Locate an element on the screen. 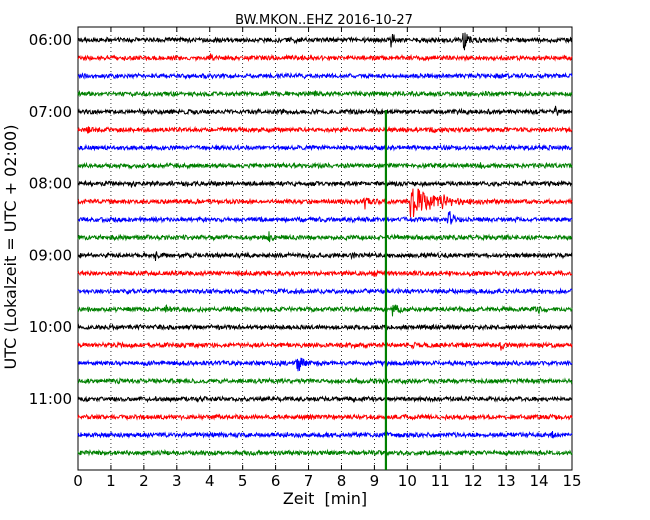 The image size is (650, 520). y-tick-label: 11:00 is located at coordinates (50, 399).